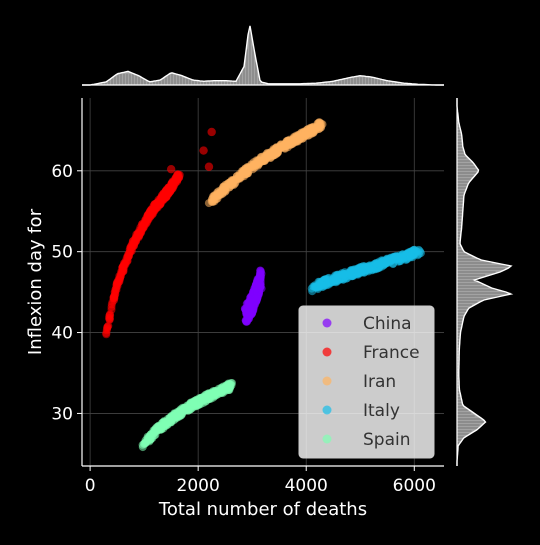  Describe the element at coordinates (387, 440) in the screenshot. I see `legend-label-spain: Spain` at that location.